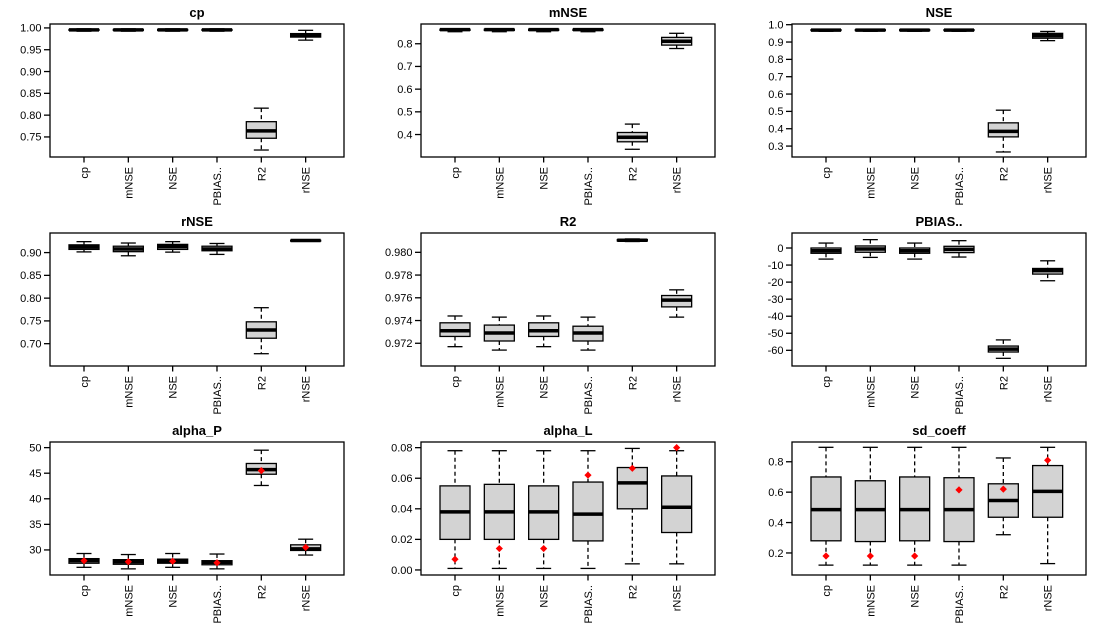 This screenshot has height=627, width=1113. What do you see at coordinates (939, 430) in the screenshot?
I see `panel-title: sd_coeff` at bounding box center [939, 430].